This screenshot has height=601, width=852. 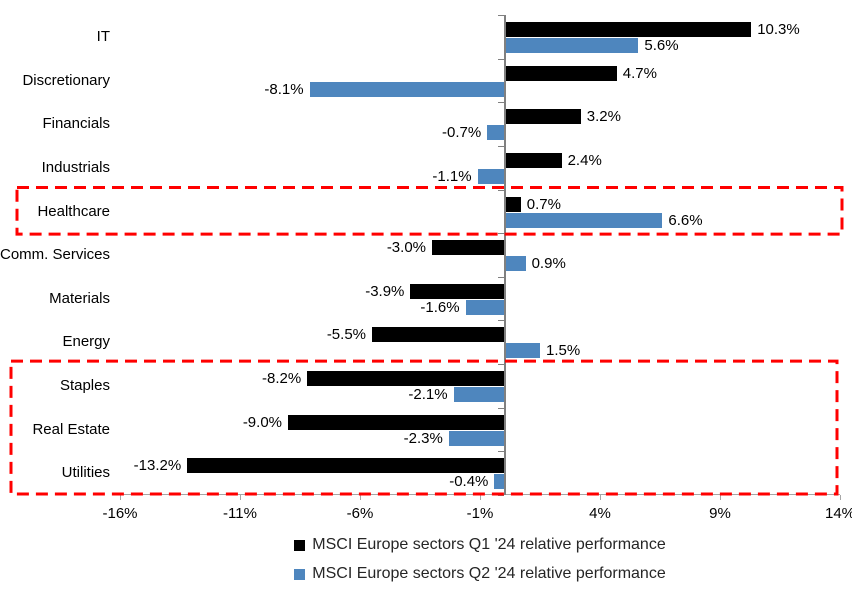 I want to click on value-label: 0.7%, so click(x=543, y=204).